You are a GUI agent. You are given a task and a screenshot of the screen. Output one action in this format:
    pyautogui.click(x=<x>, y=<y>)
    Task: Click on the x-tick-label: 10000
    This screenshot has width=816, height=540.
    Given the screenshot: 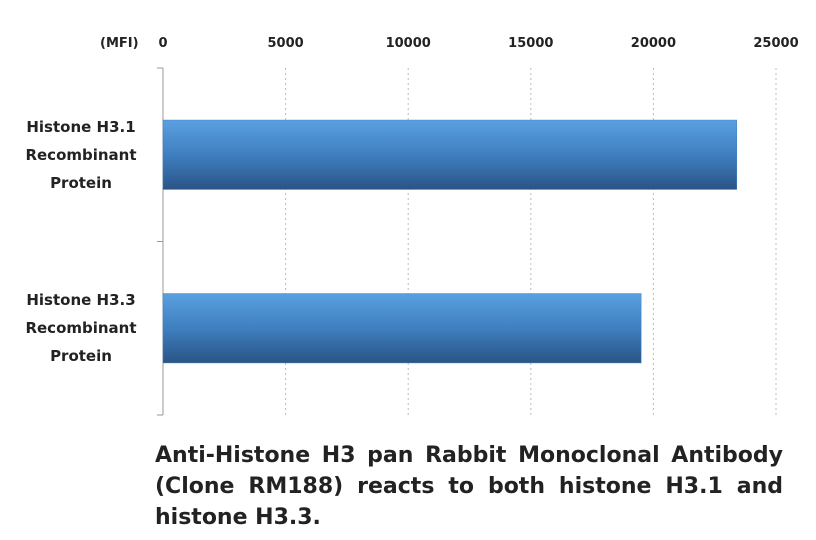 What is the action you would take?
    pyautogui.click(x=408, y=43)
    